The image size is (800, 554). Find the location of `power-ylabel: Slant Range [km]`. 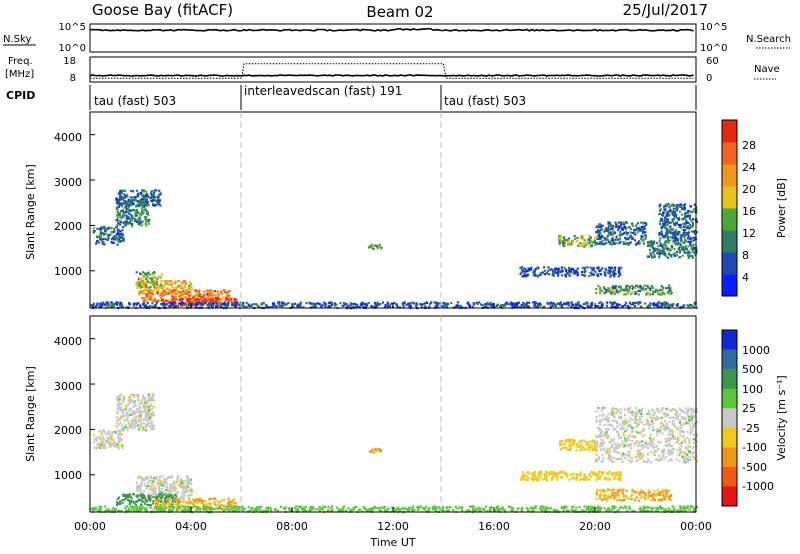

power-ylabel: Slant Range [km] is located at coordinates (30, 212).